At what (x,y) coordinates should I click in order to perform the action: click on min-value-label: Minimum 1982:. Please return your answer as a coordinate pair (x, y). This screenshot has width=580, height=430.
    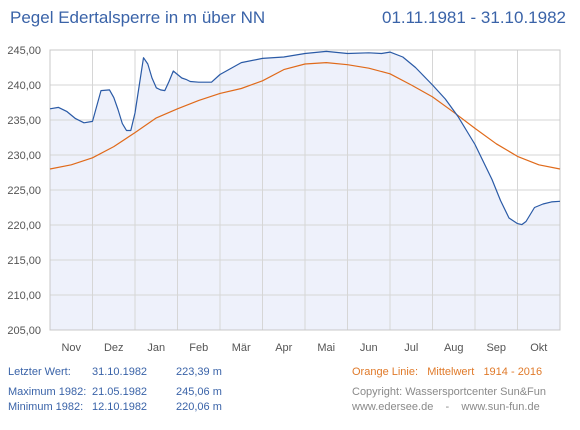
    Looking at the image, I should click on (46, 407).